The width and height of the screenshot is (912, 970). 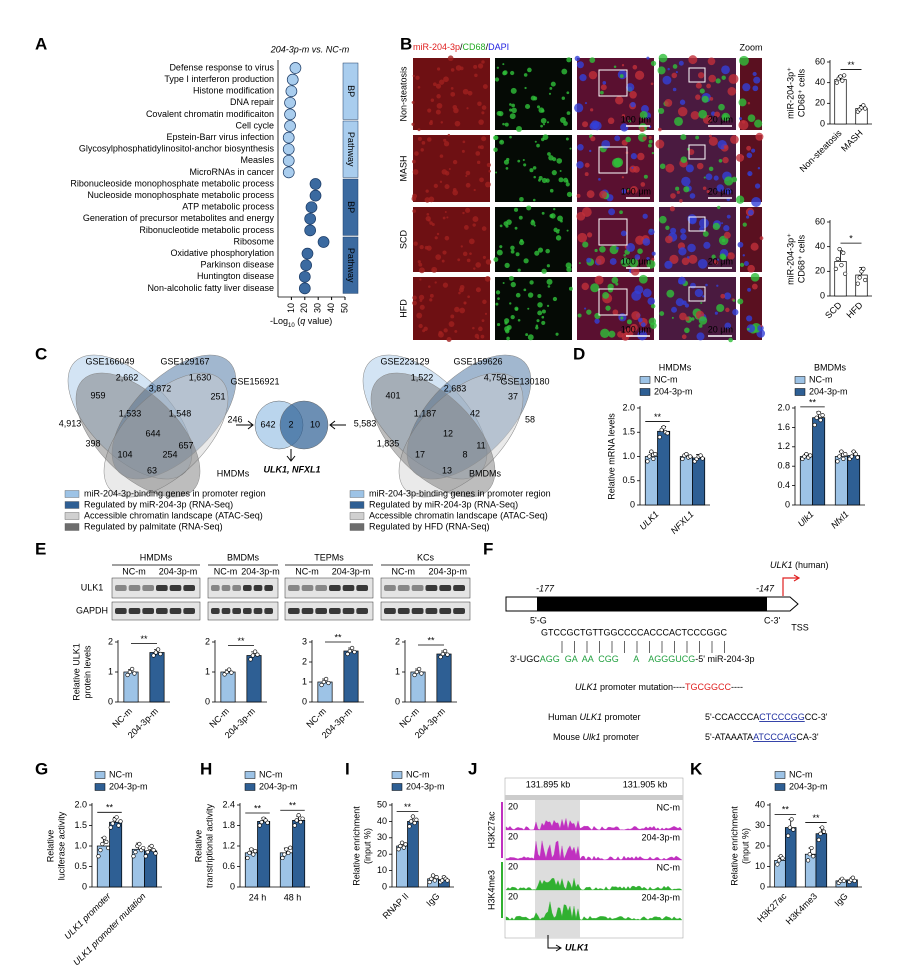 What do you see at coordinates (295, 68) in the screenshot?
I see `term-dot` at bounding box center [295, 68].